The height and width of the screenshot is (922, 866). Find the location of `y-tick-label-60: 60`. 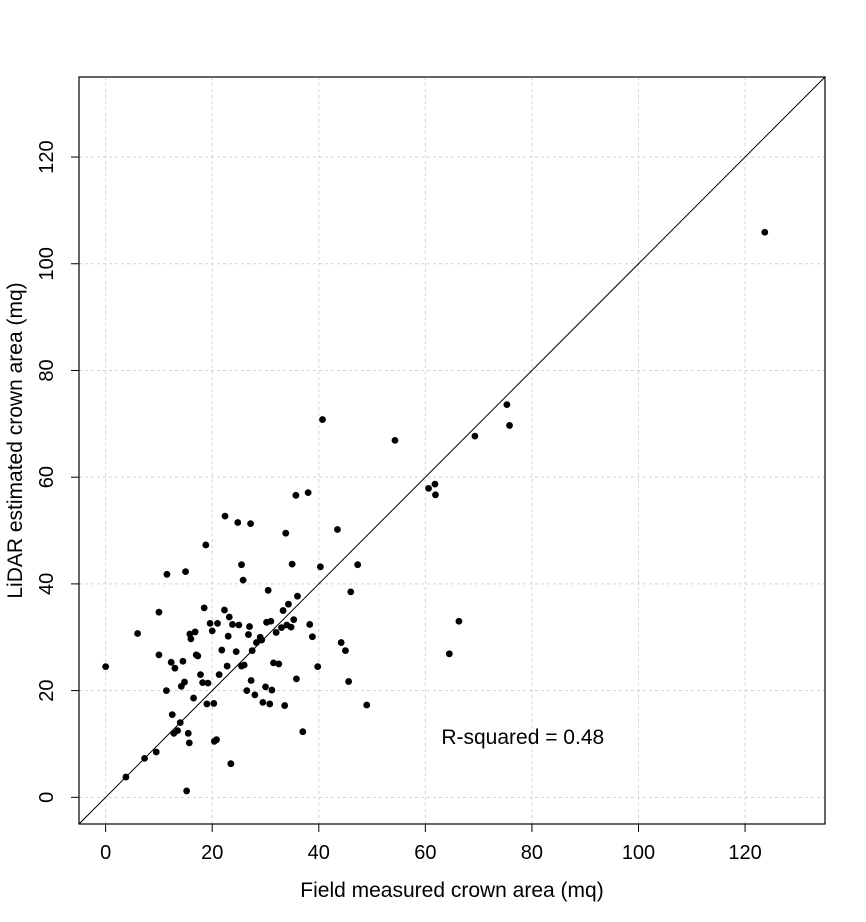

y-tick-label-60: 60 is located at coordinates (47, 477).